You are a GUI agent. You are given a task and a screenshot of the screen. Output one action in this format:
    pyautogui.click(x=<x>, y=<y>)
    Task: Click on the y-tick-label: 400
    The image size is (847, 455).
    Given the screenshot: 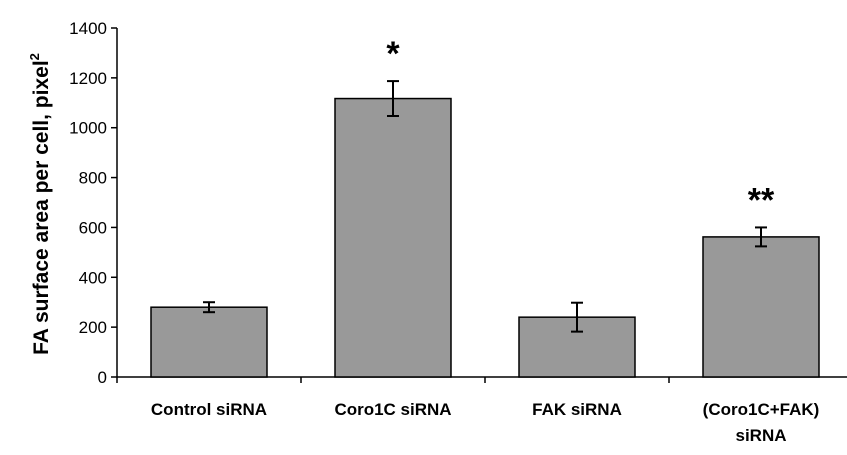 What is the action you would take?
    pyautogui.click(x=93, y=277)
    